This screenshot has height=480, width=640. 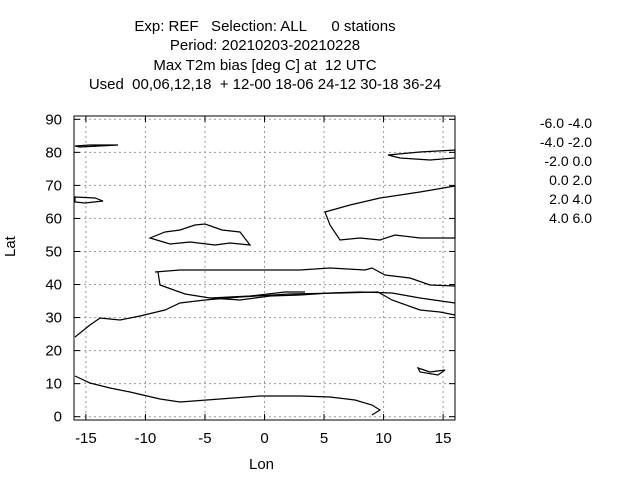 I want to click on title-line-1: Exp: REF Selection: ALL 0 stations, so click(x=265, y=26).